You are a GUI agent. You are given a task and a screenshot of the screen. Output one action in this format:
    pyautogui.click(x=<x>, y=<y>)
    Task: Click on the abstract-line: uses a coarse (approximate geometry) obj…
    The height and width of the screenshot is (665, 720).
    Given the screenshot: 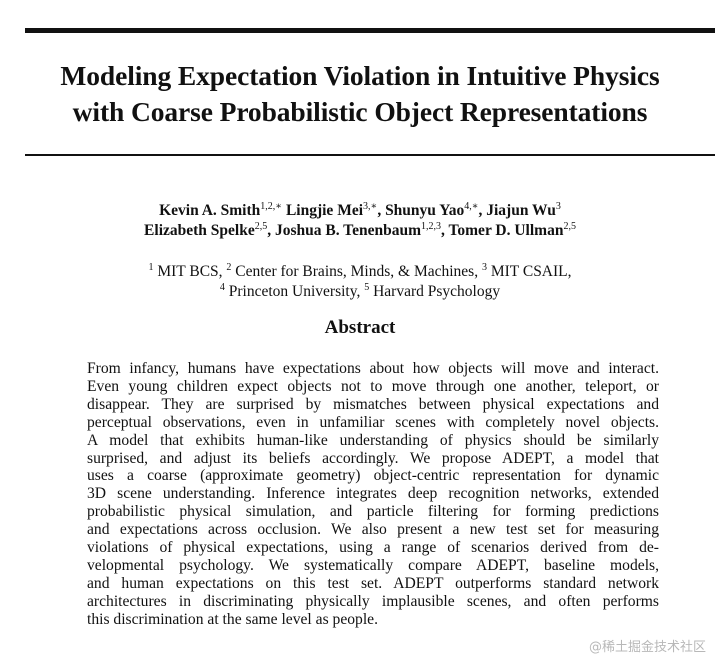 What is the action you would take?
    pyautogui.click(x=373, y=476)
    